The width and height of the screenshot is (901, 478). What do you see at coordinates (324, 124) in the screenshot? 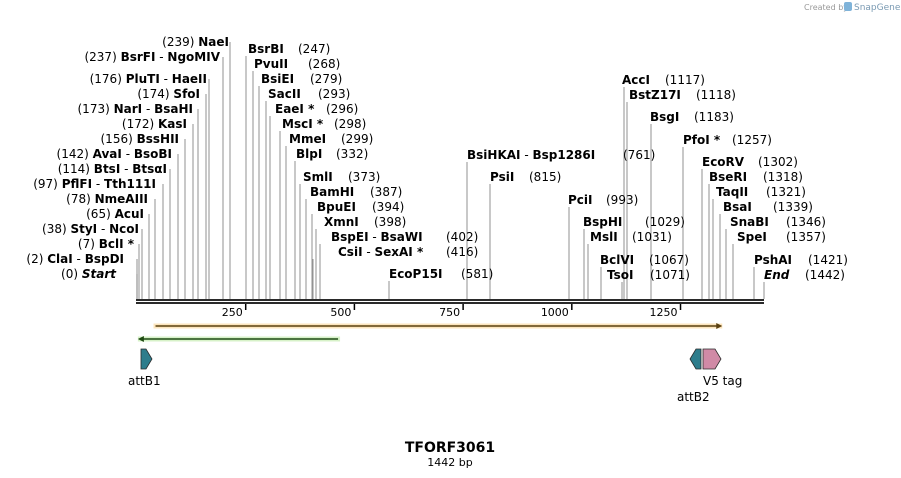
I see `cut-site-msci: MscI * (298)` at bounding box center [324, 124].